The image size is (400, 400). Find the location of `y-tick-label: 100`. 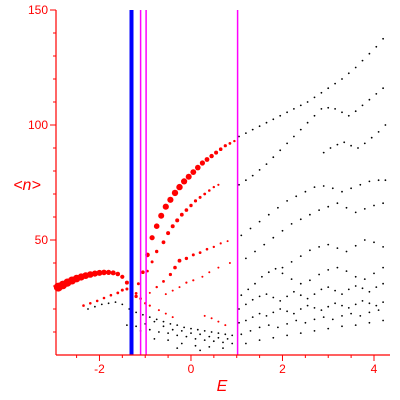

y-tick-label: 100 is located at coordinates (38, 125).